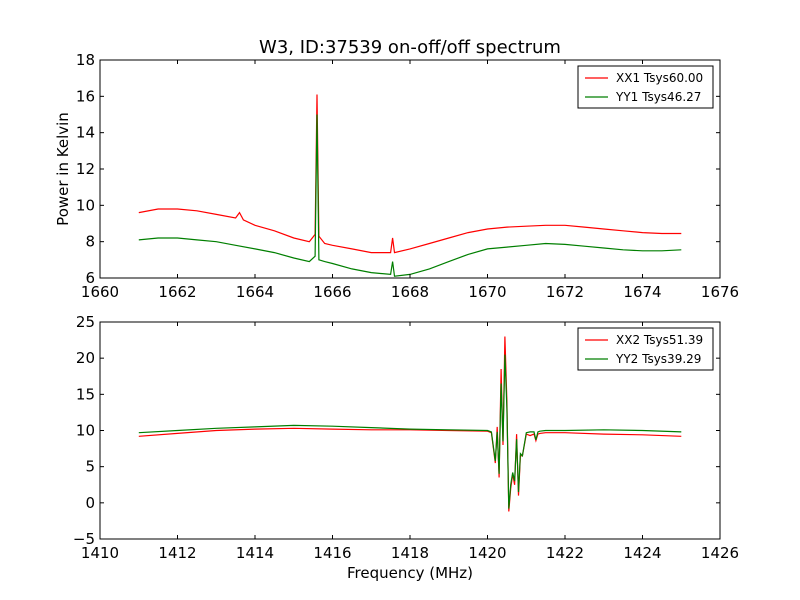  Describe the element at coordinates (487, 292) in the screenshot. I see `x-tick-label: 1670` at that location.